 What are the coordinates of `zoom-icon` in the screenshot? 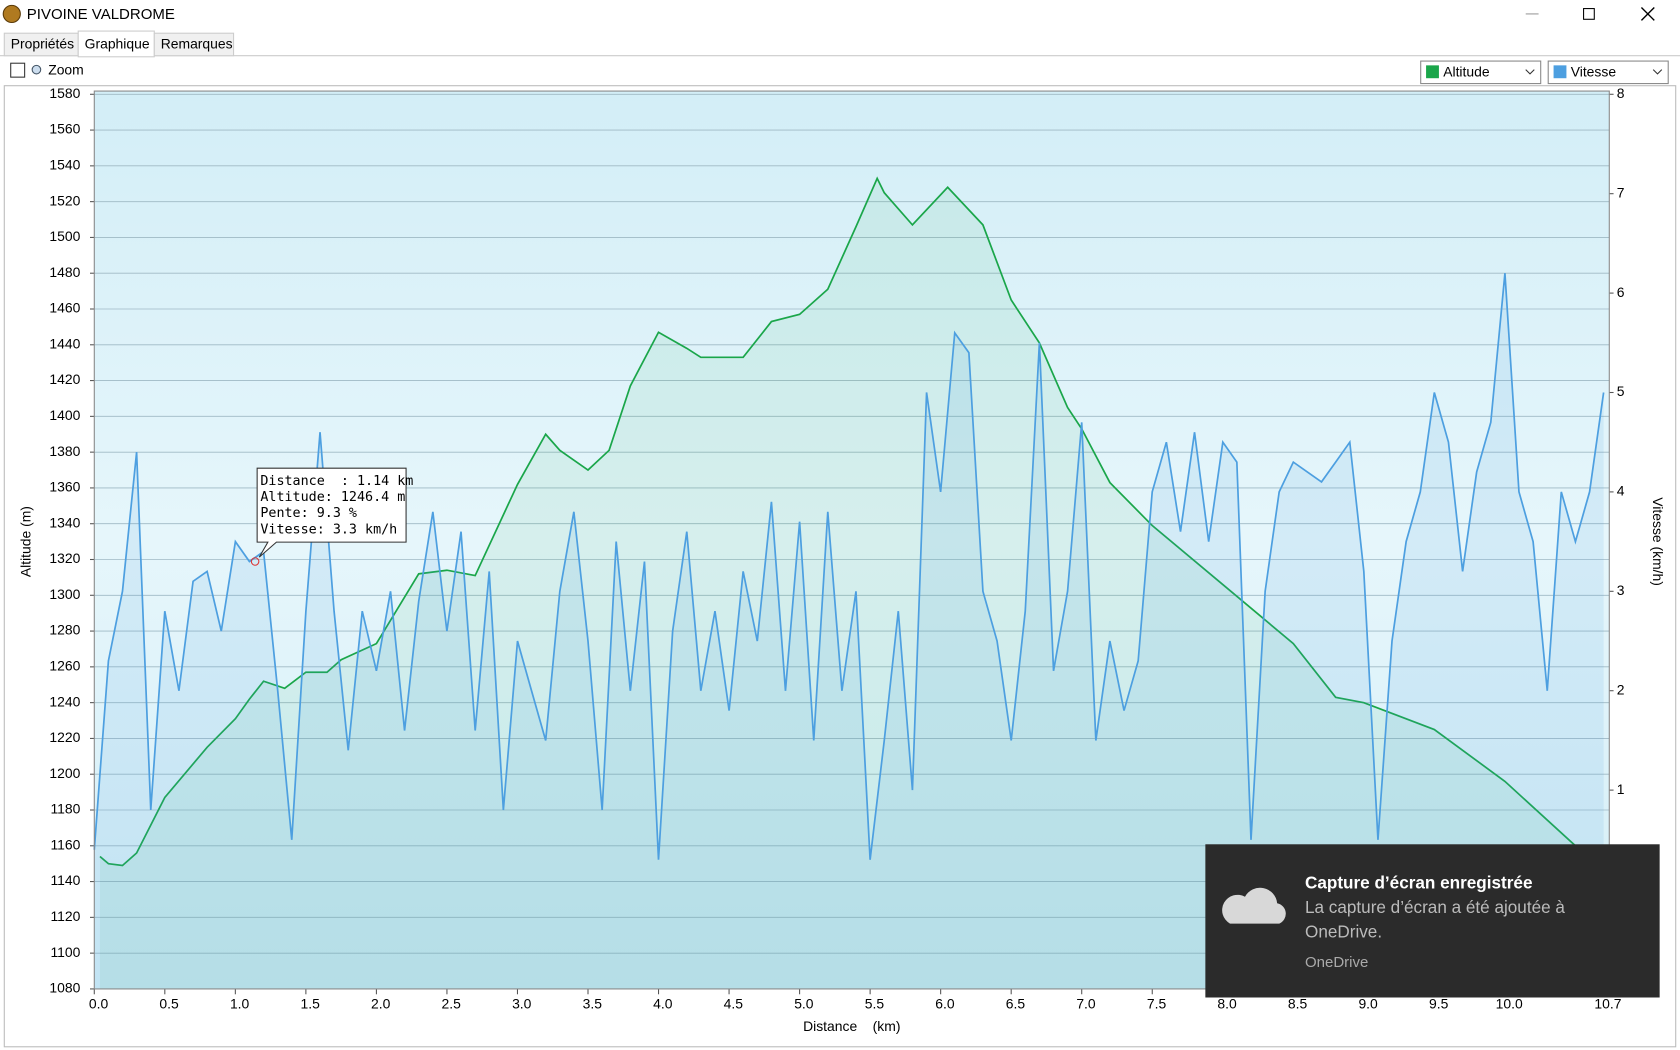 It's located at (36, 69).